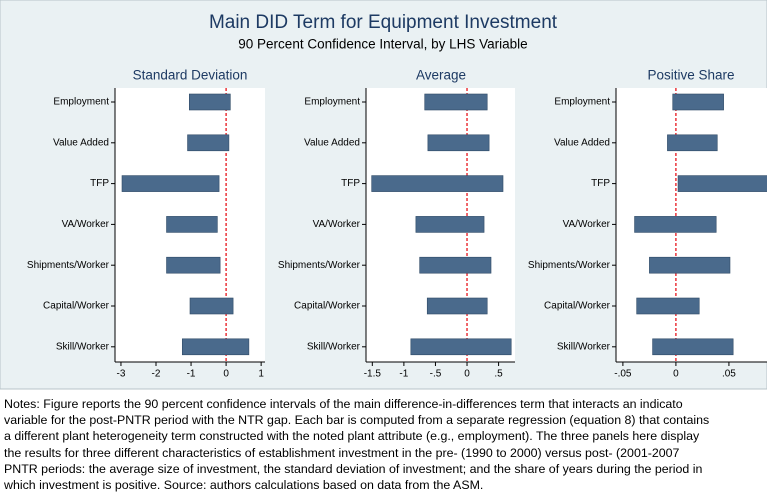 This screenshot has height=496, width=767. Describe the element at coordinates (261, 374) in the screenshot. I see `x-tick-label: 1` at that location.